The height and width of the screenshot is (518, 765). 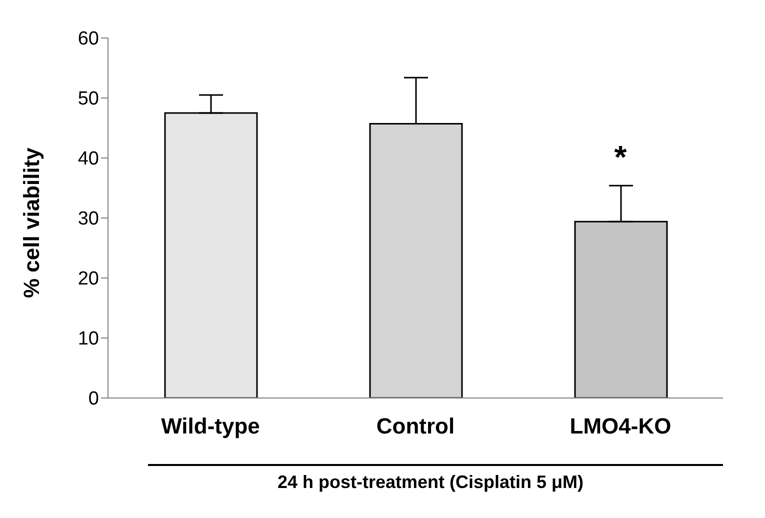 What do you see at coordinates (88, 339) in the screenshot?
I see `y-tick-label: 10` at bounding box center [88, 339].